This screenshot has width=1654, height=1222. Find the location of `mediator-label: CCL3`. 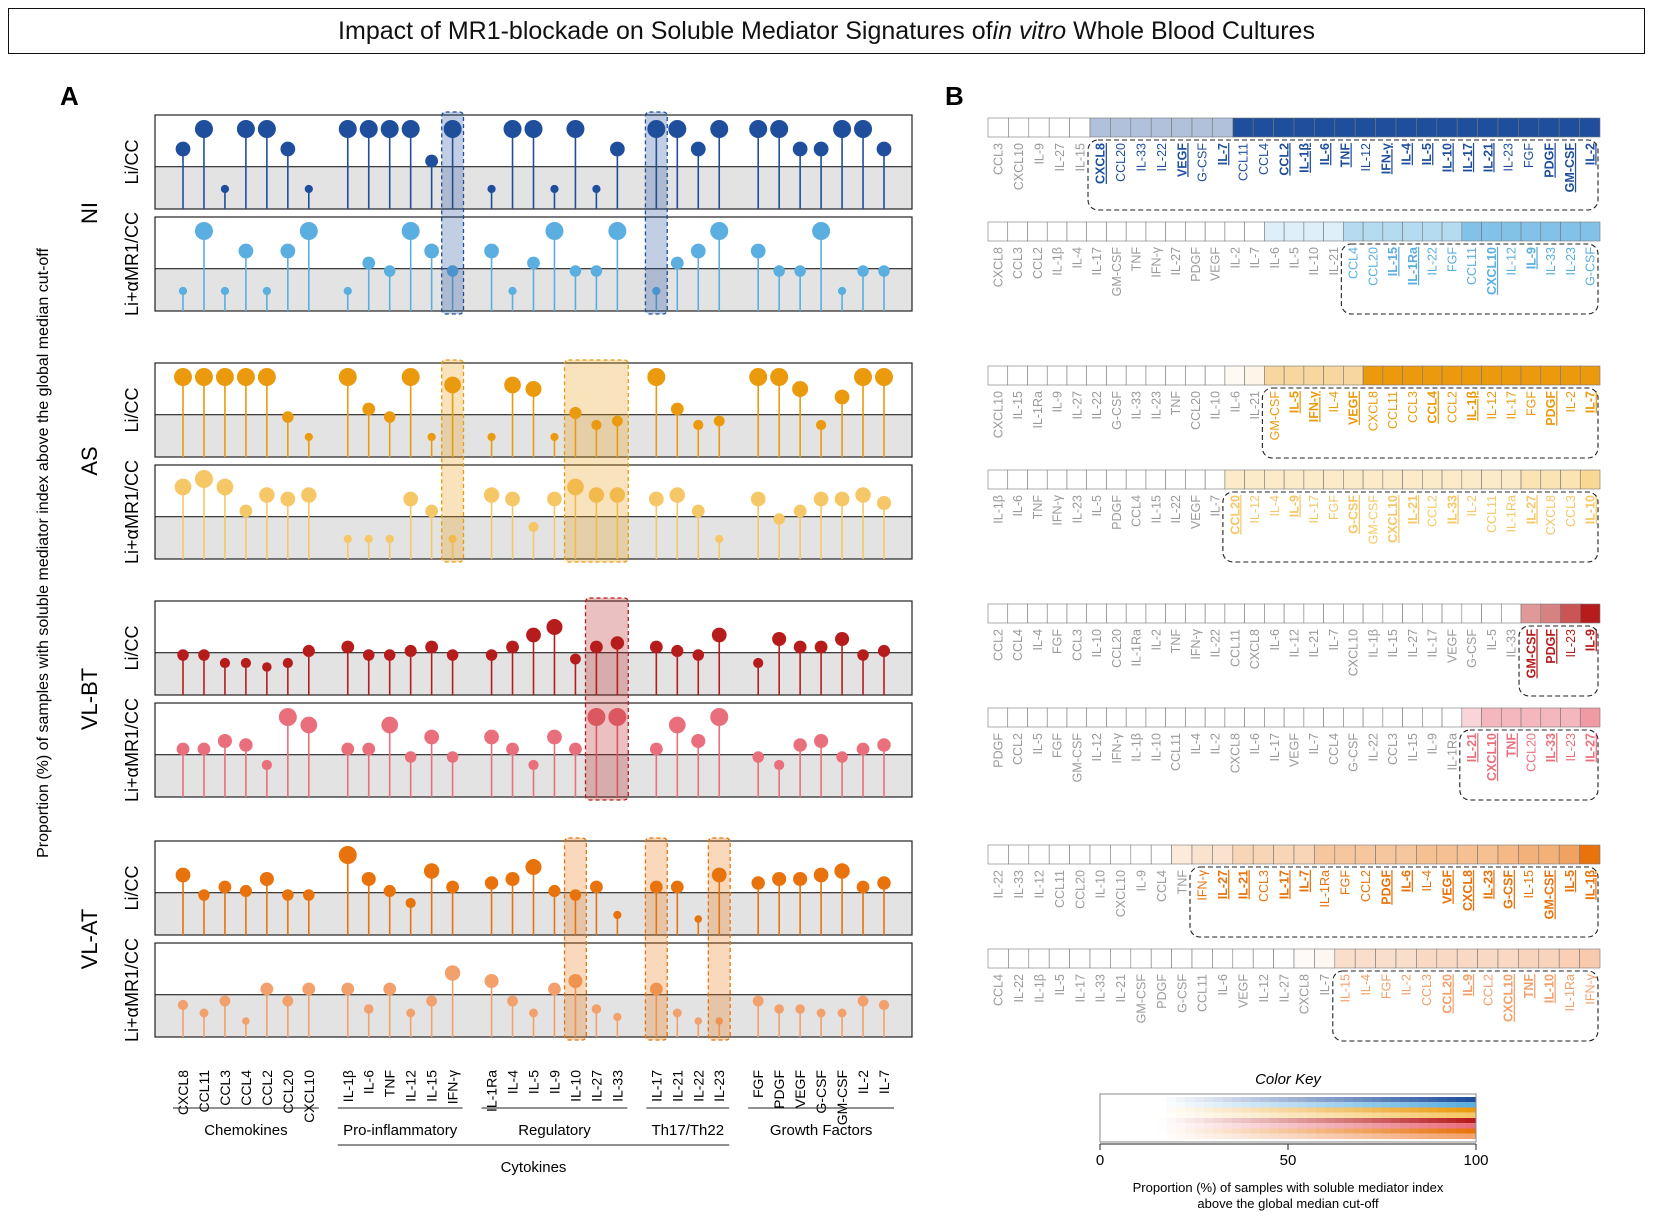

mediator-label: CCL3 is located at coordinates (1077, 645).